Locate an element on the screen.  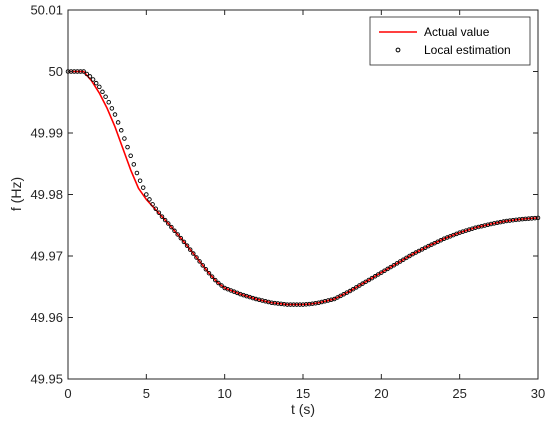
x-tick-label: 25 is located at coordinates (459, 393).